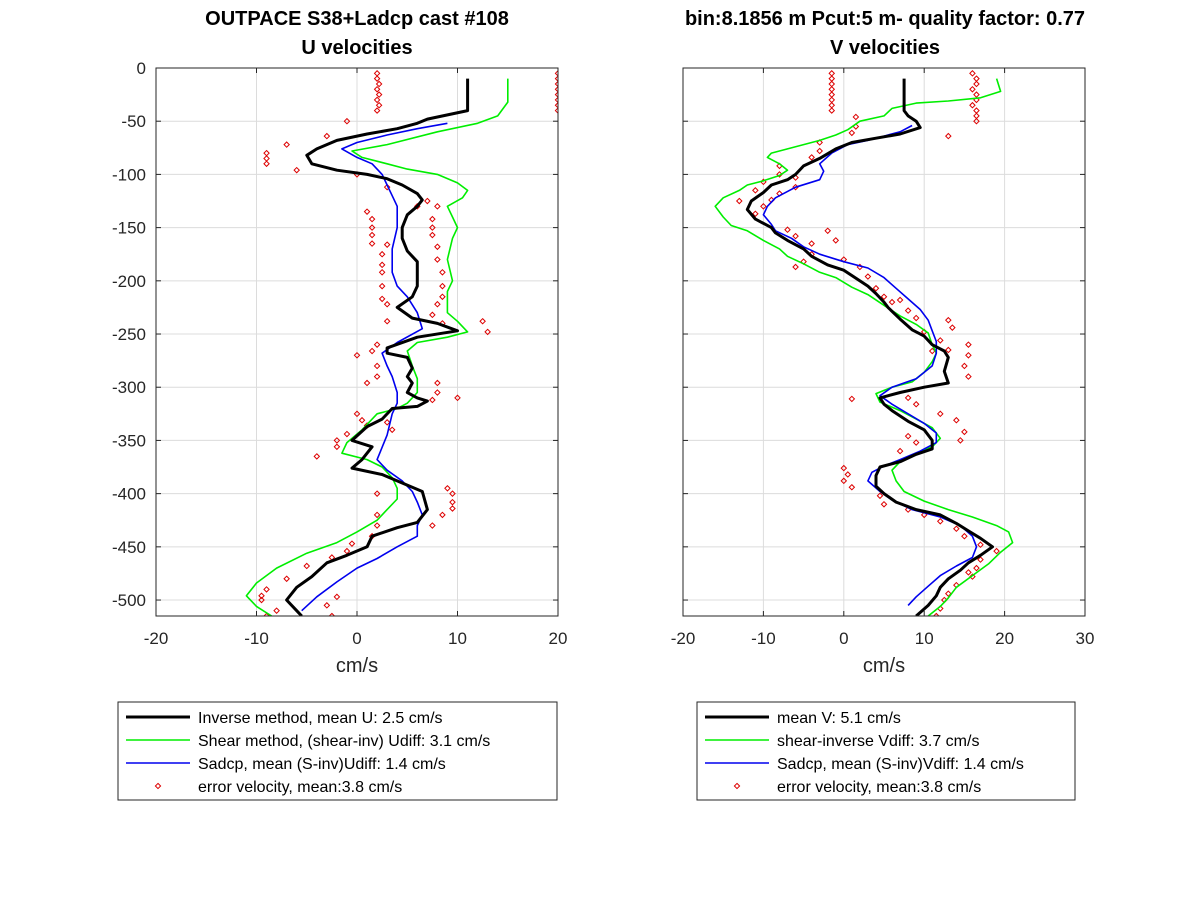 The width and height of the screenshot is (1200, 900). I want to click on u-x-tick-label: -10, so click(256, 638).